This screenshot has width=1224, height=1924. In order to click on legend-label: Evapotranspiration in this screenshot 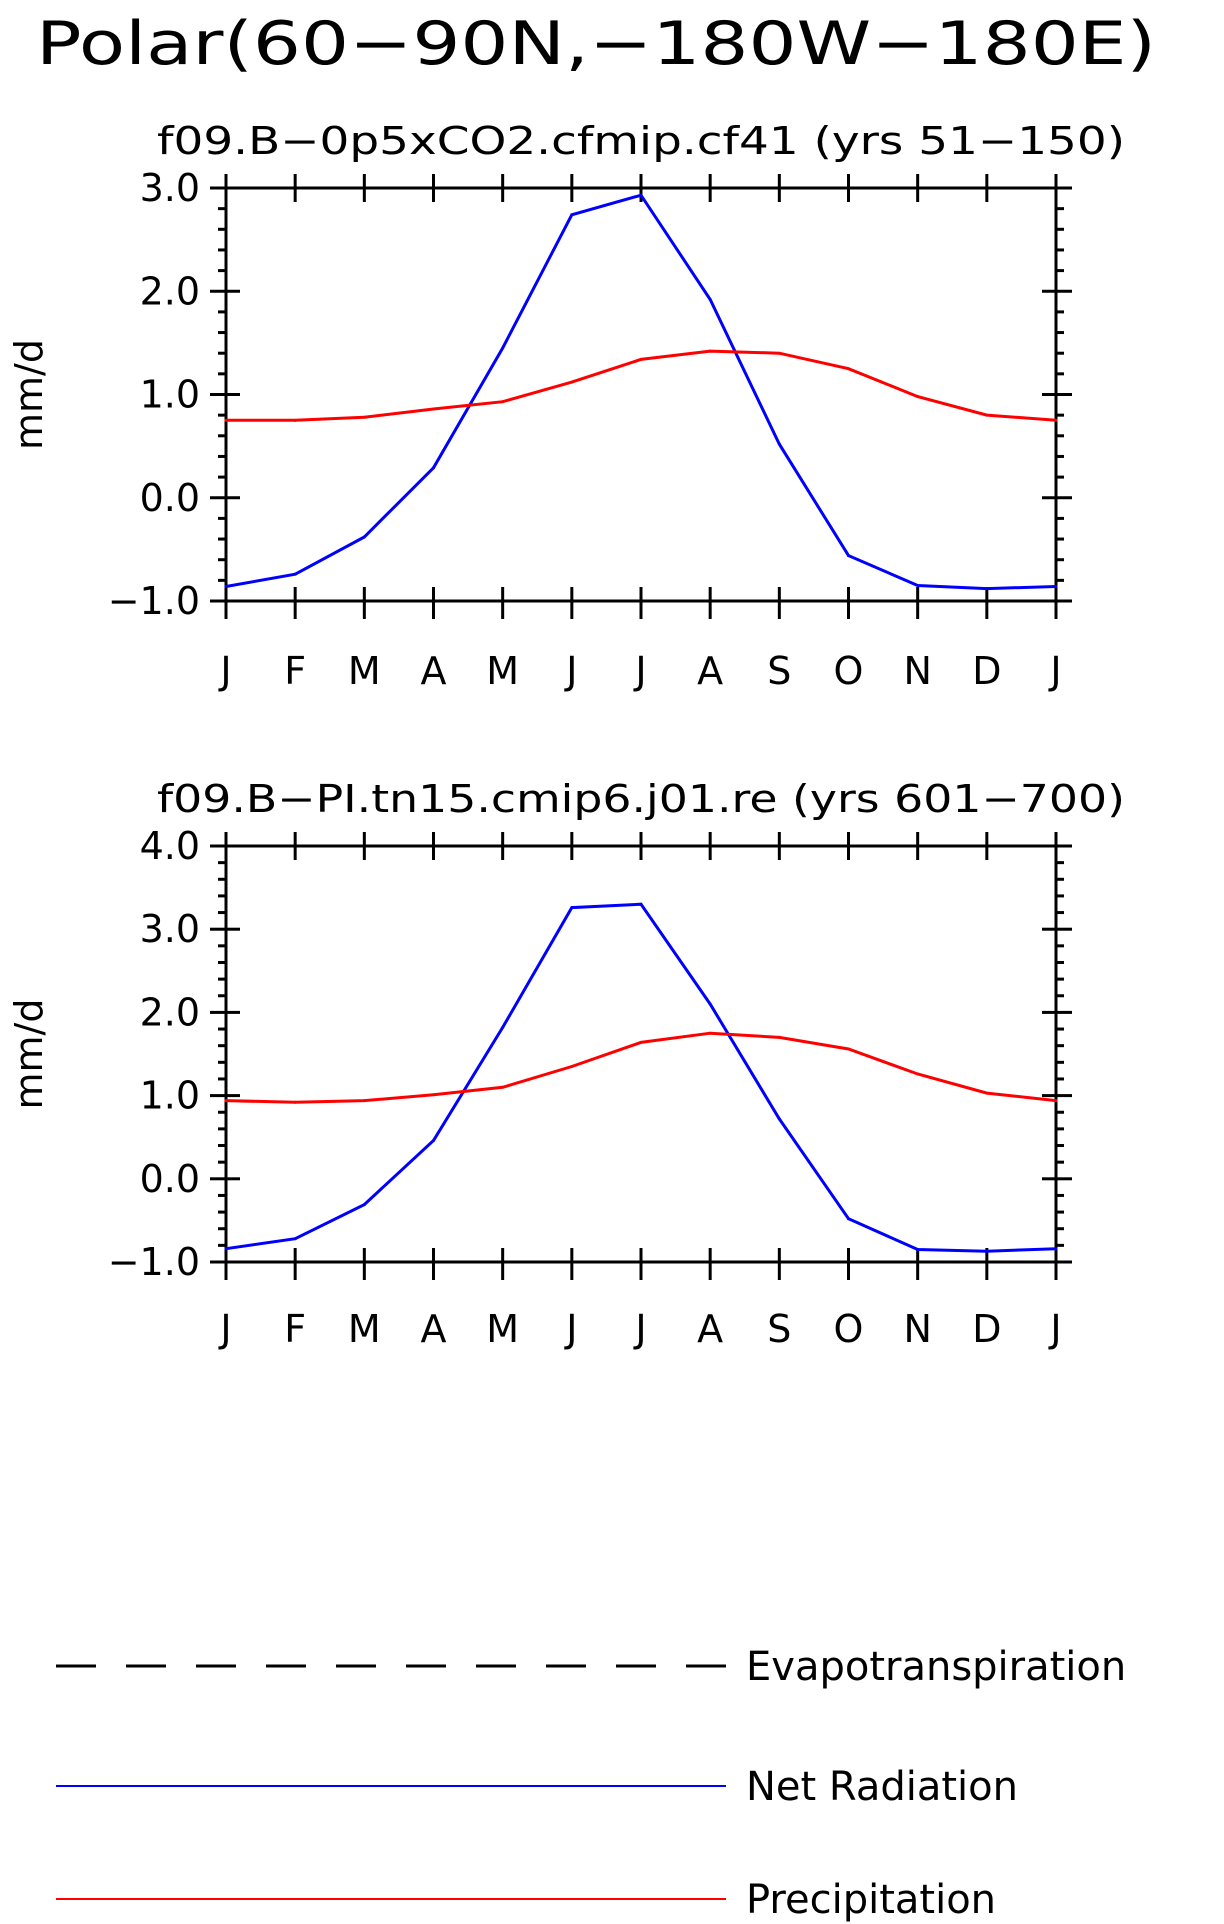, I will do `click(936, 1667)`.